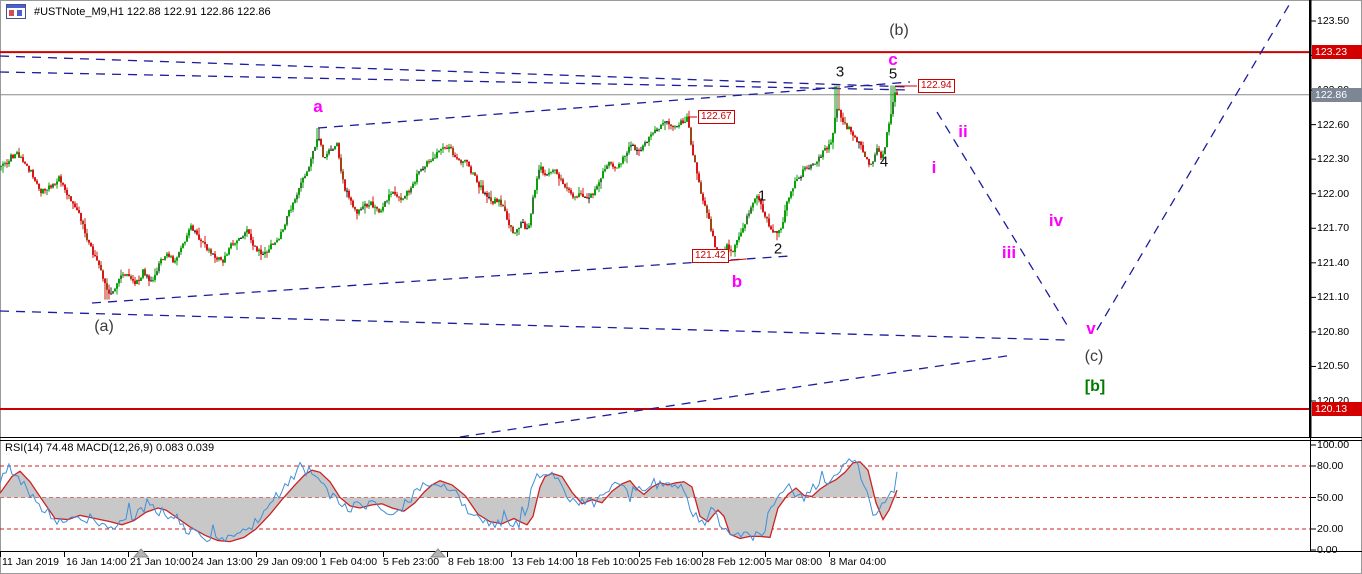 The height and width of the screenshot is (574, 1362). I want to click on chart-icon, so click(16, 11).